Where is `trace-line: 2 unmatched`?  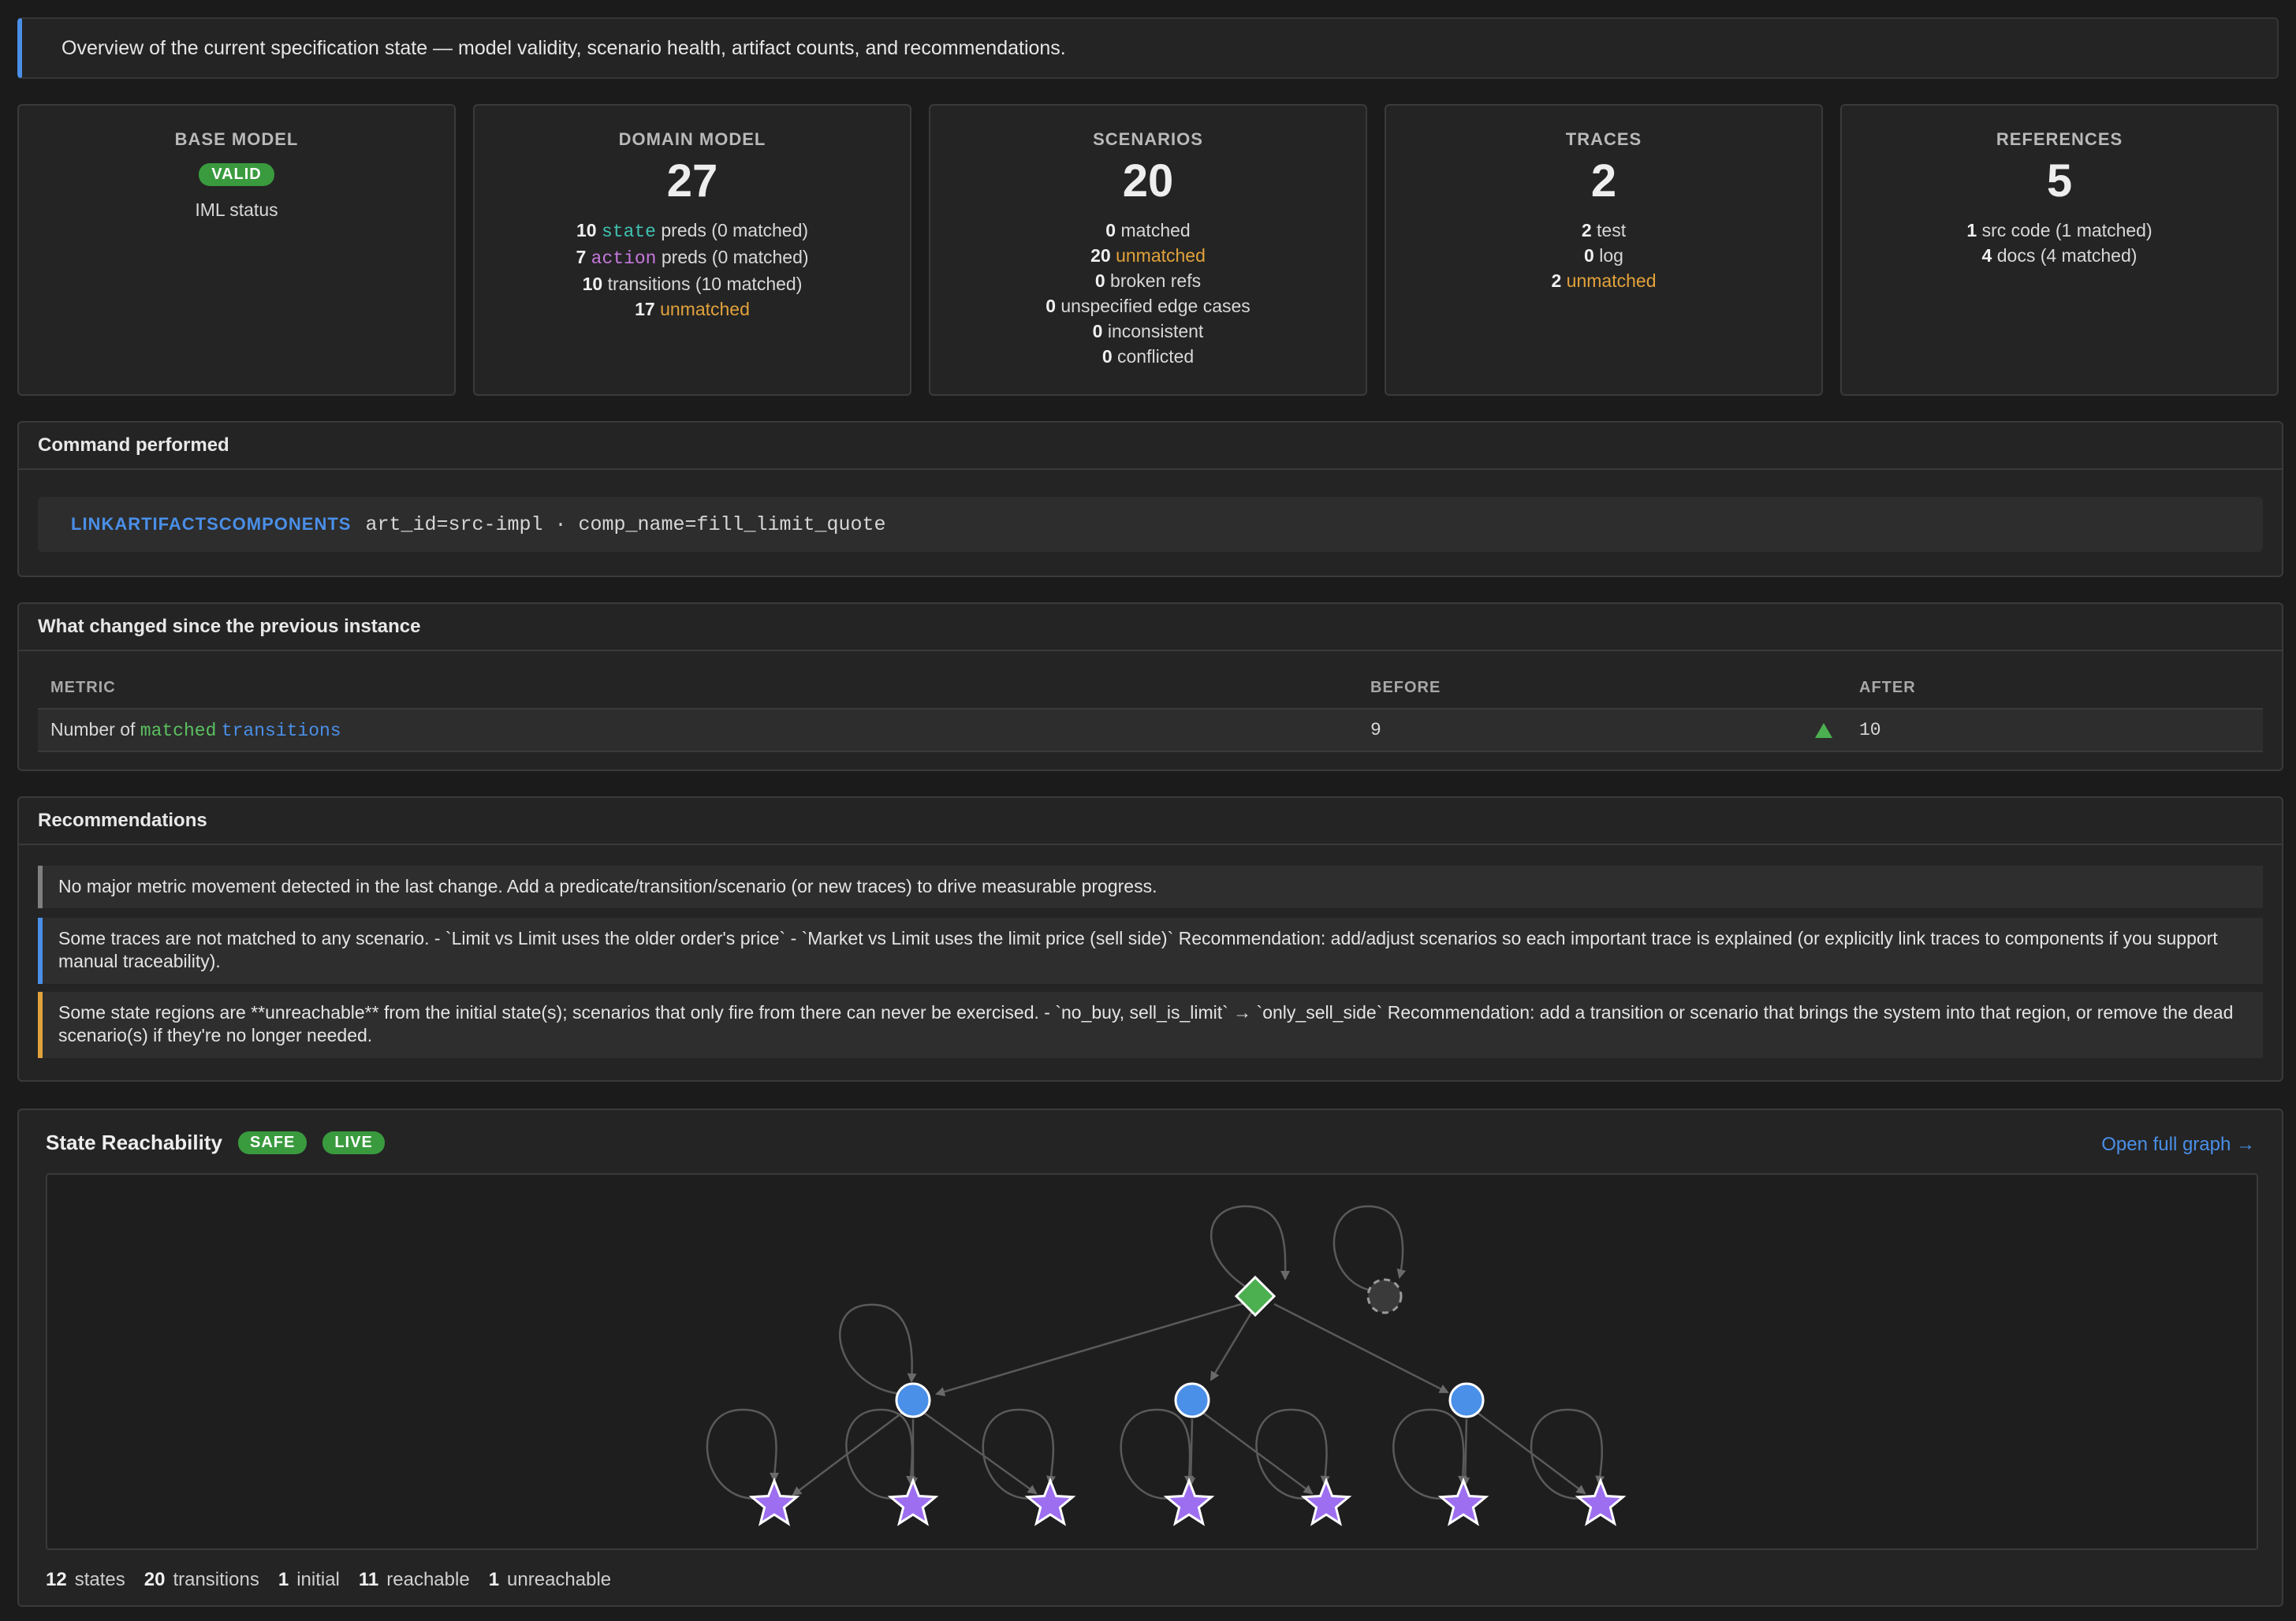 trace-line: 2 unmatched is located at coordinates (1604, 280).